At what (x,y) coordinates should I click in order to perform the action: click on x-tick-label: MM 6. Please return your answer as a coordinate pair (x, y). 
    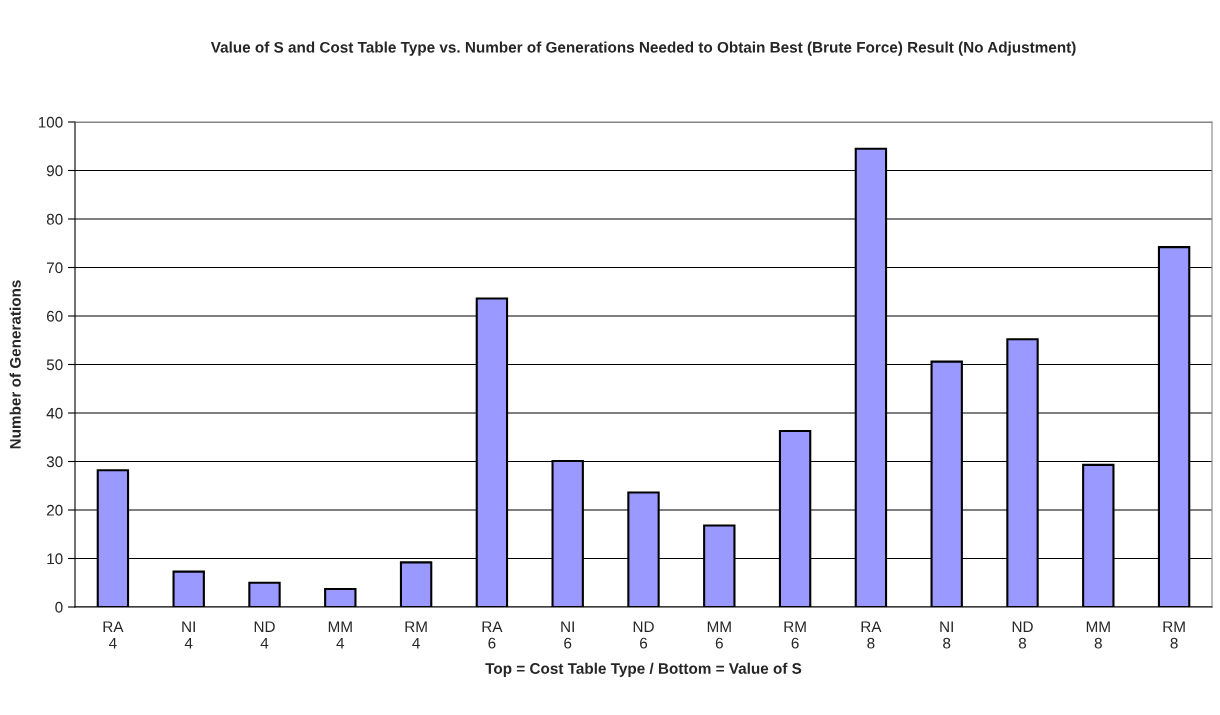
    Looking at the image, I should click on (719, 635).